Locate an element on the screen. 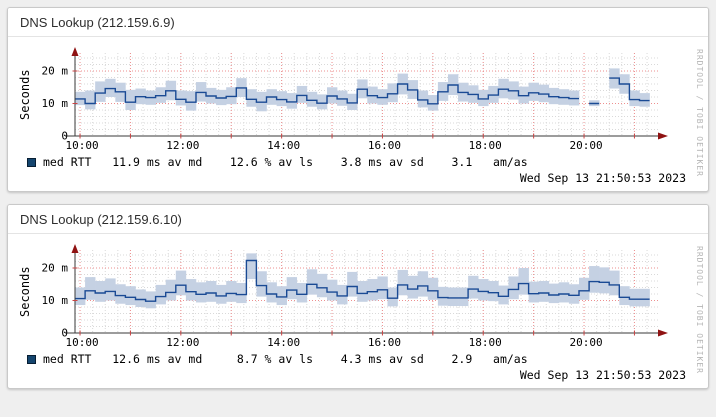 This screenshot has height=417, width=716. smoke-band is located at coordinates (362, 281).